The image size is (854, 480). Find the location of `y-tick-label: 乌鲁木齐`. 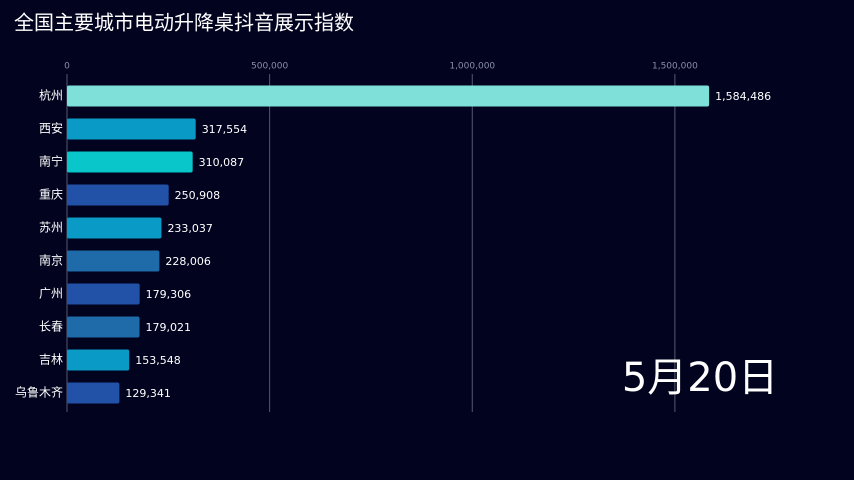

y-tick-label: 乌鲁木齐 is located at coordinates (39, 392).